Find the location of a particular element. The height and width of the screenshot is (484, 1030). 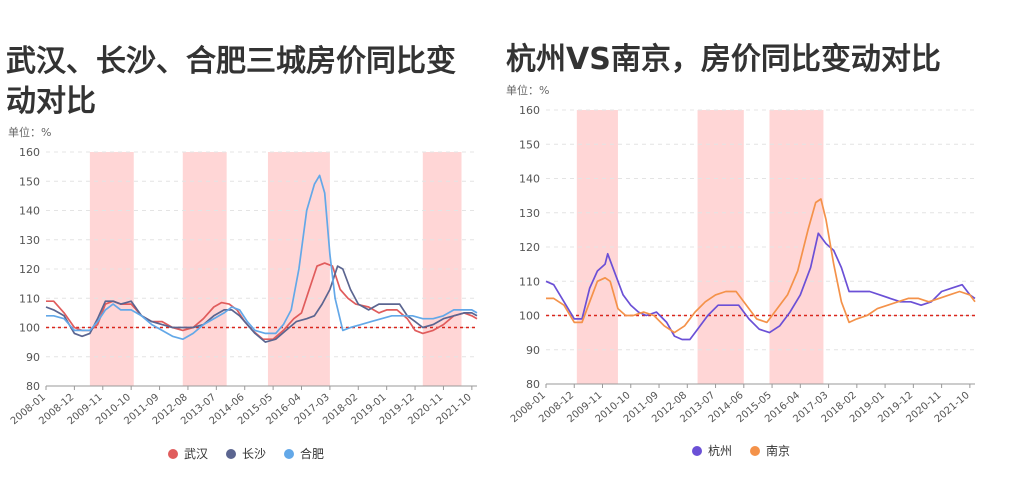

legend-item-hefei: 合肥 is located at coordinates (304, 453).